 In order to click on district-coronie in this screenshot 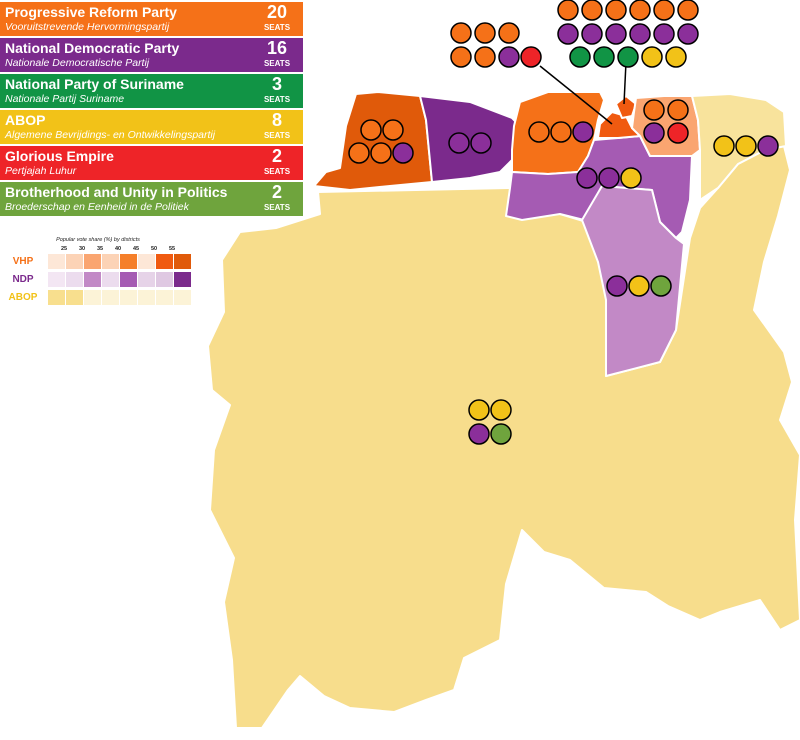, I will do `click(470, 139)`.